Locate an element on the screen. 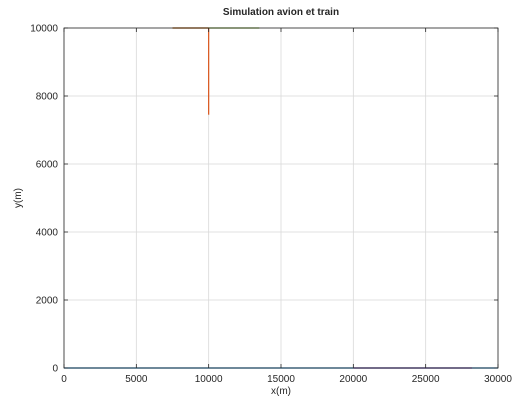  x-tick-label-6: 30000 is located at coordinates (498, 379).